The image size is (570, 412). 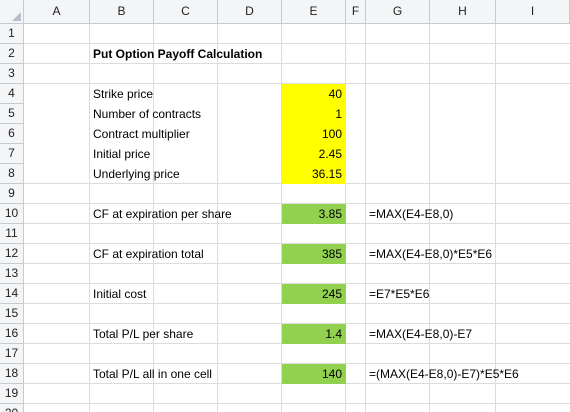 I want to click on result-label-pl-all-in-one: Total P/L all in one cell, so click(x=152, y=374).